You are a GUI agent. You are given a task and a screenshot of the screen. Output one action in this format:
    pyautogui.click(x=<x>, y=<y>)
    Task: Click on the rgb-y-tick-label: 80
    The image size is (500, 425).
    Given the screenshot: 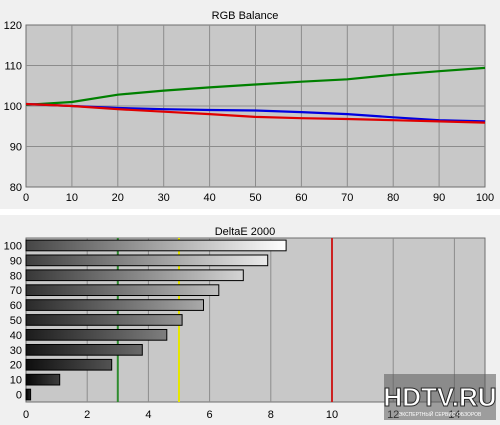 What is the action you would take?
    pyautogui.click(x=16, y=188)
    